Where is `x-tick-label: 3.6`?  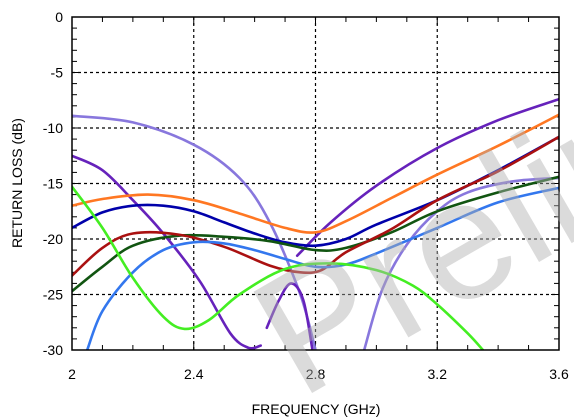 x-tick-label: 3.6 is located at coordinates (559, 374).